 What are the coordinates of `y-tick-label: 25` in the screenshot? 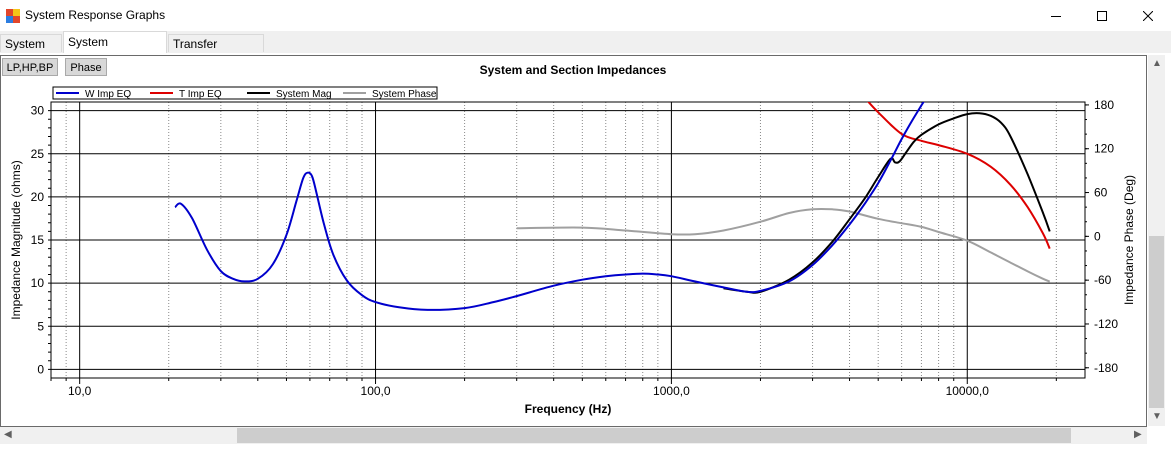 It's located at (38, 154).